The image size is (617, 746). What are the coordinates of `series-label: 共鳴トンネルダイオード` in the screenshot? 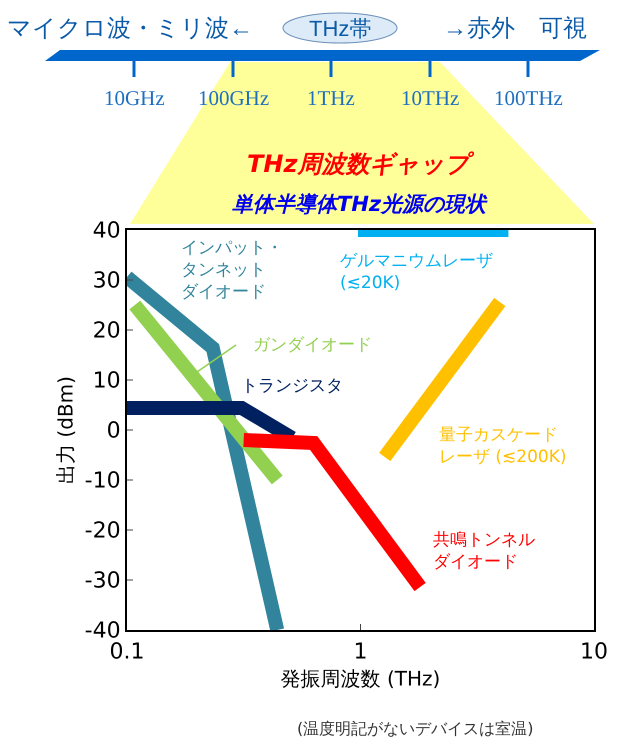 It's located at (484, 551).